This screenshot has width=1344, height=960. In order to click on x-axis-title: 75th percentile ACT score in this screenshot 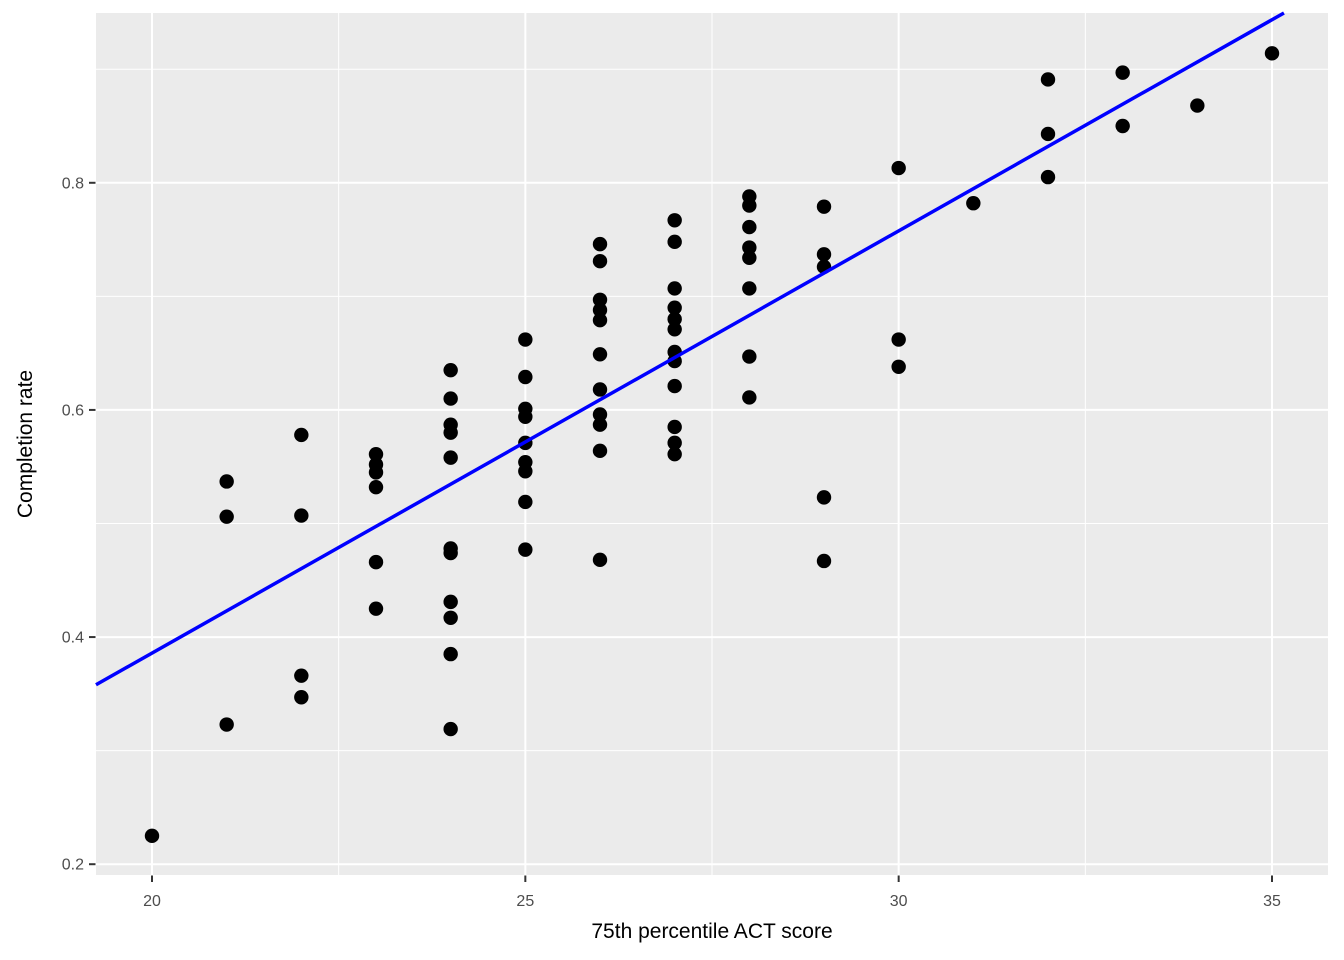, I will do `click(711, 931)`.